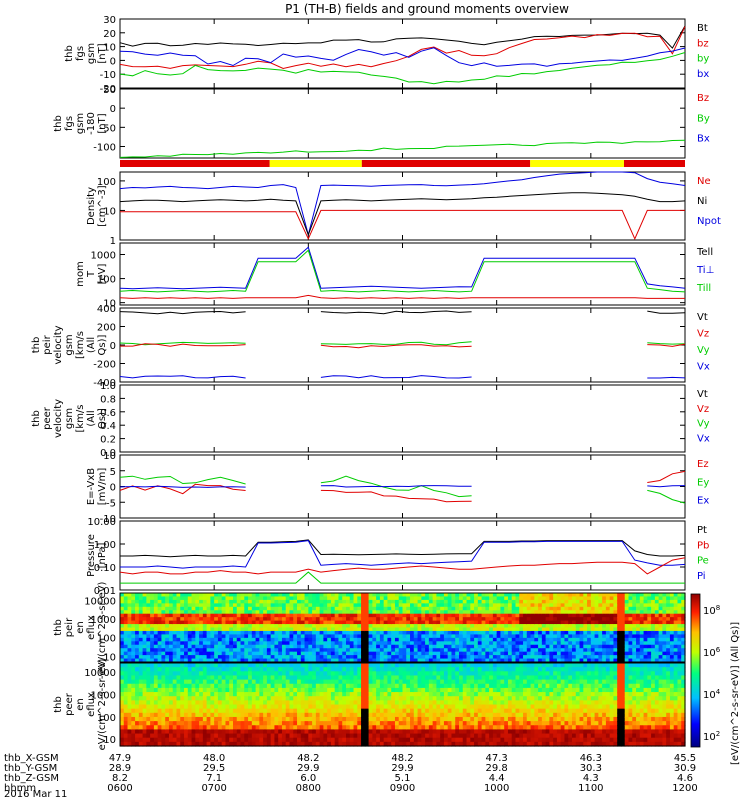  Describe the element at coordinates (402, 37) in the screenshot. I see `series-bt-line` at that location.